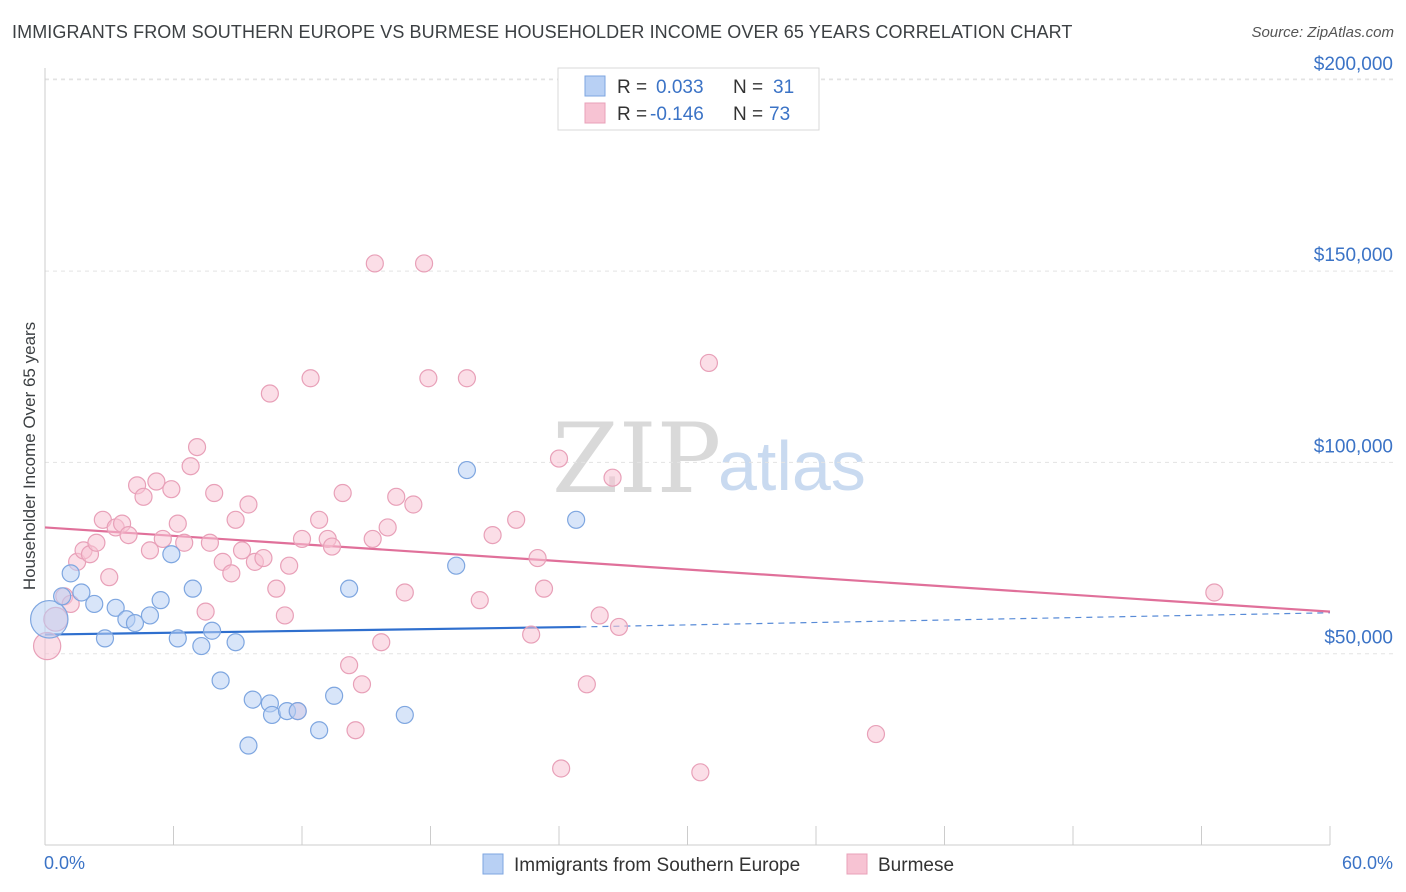 The image size is (1406, 892). What do you see at coordinates (64, 863) in the screenshot?
I see `x-tick-label-start: 0.0%` at bounding box center [64, 863].